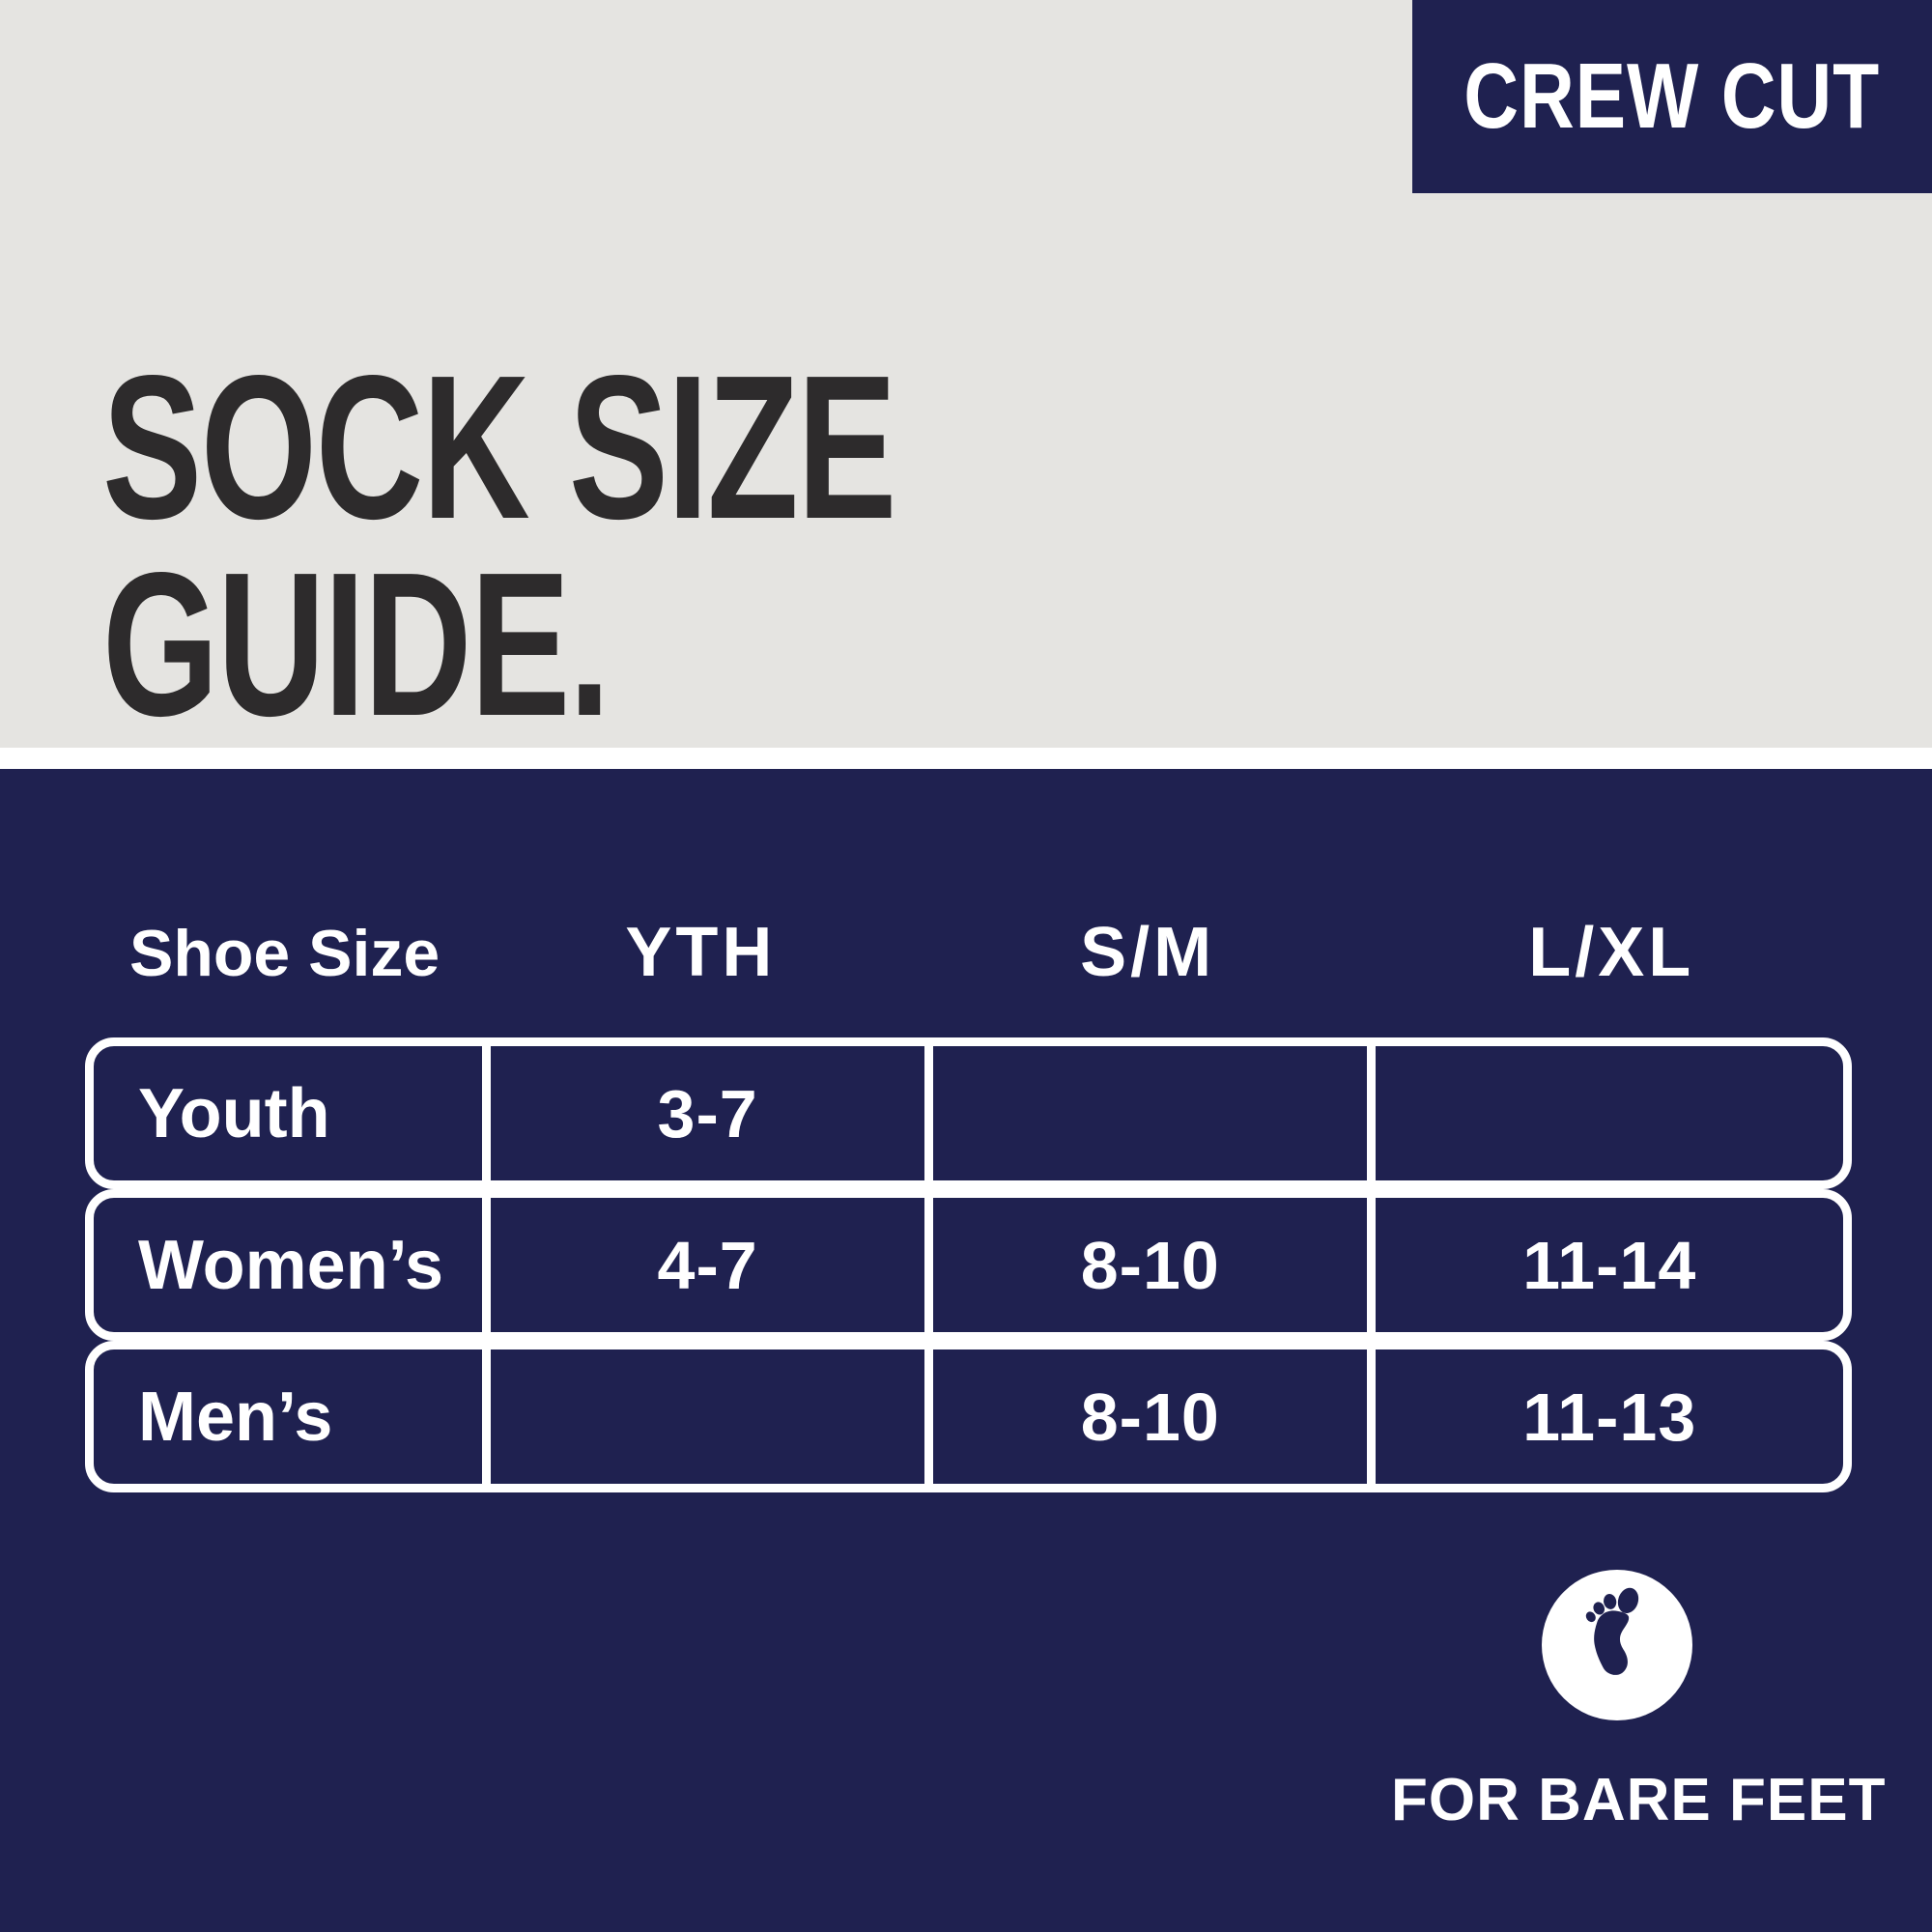 Image resolution: width=1932 pixels, height=1932 pixels. I want to click on crew-cut-badge: CREW CUT, so click(1672, 96).